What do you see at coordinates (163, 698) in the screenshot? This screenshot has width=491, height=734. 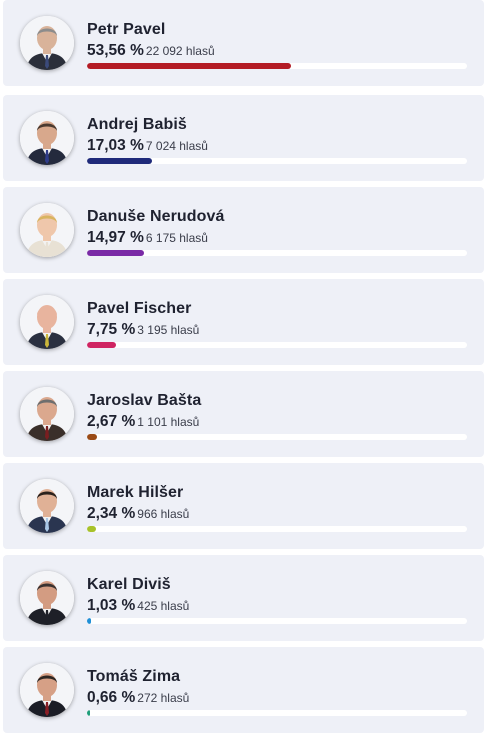 I see `vote-count: 272 hlasů` at bounding box center [163, 698].